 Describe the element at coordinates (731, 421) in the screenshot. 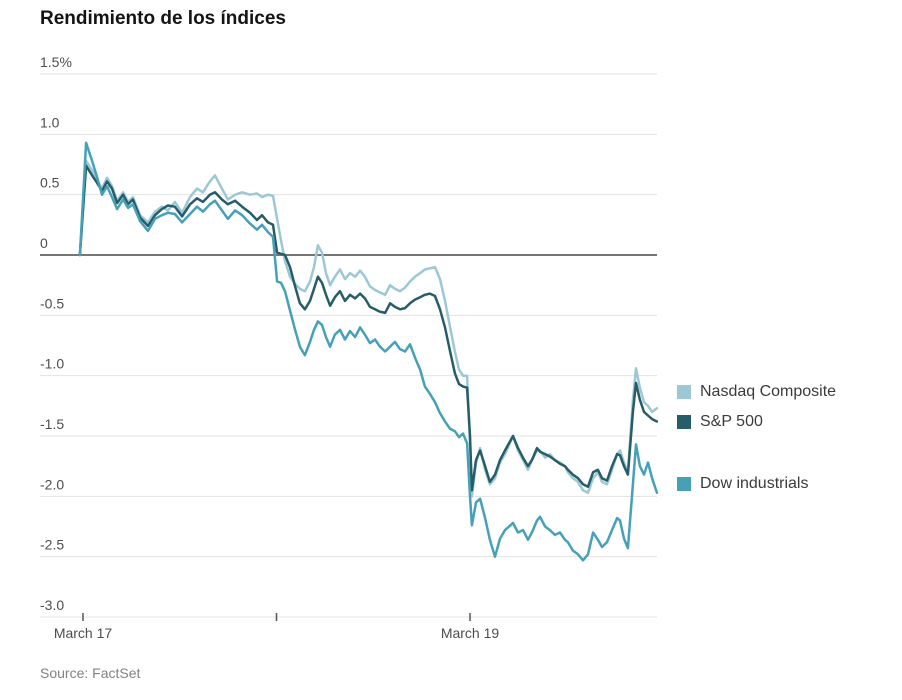

I see `legend-label: S&P 500` at that location.